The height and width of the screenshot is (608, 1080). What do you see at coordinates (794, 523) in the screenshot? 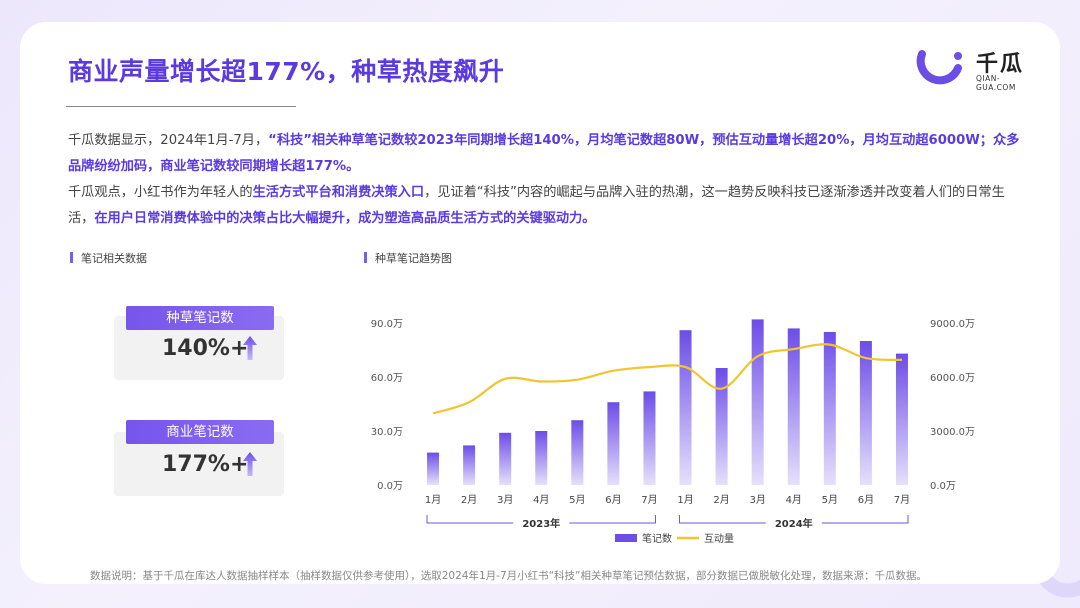
I see `group-label: 2024年` at bounding box center [794, 523].